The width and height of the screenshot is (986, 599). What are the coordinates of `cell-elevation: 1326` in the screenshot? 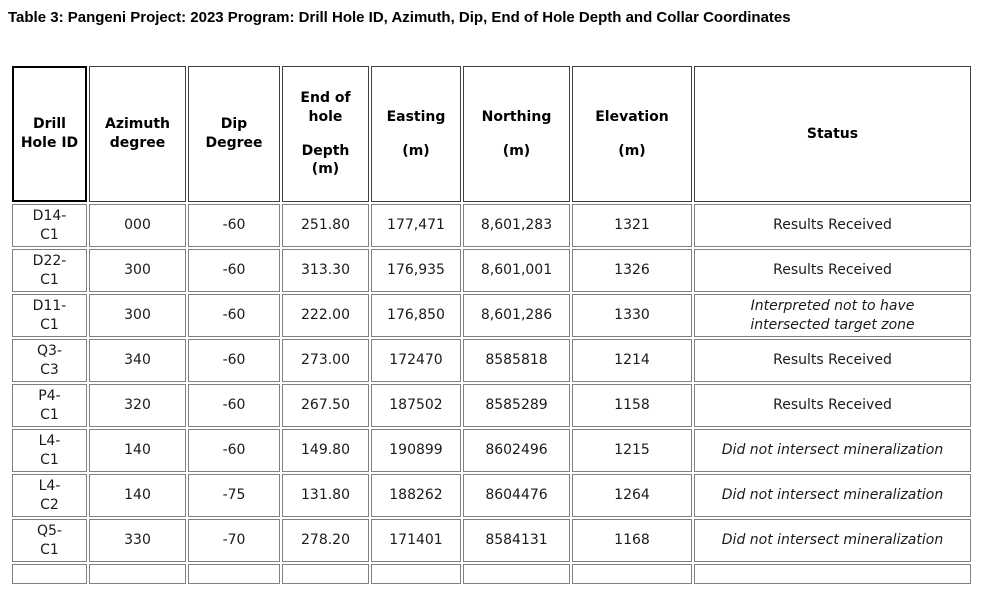 It's located at (632, 270).